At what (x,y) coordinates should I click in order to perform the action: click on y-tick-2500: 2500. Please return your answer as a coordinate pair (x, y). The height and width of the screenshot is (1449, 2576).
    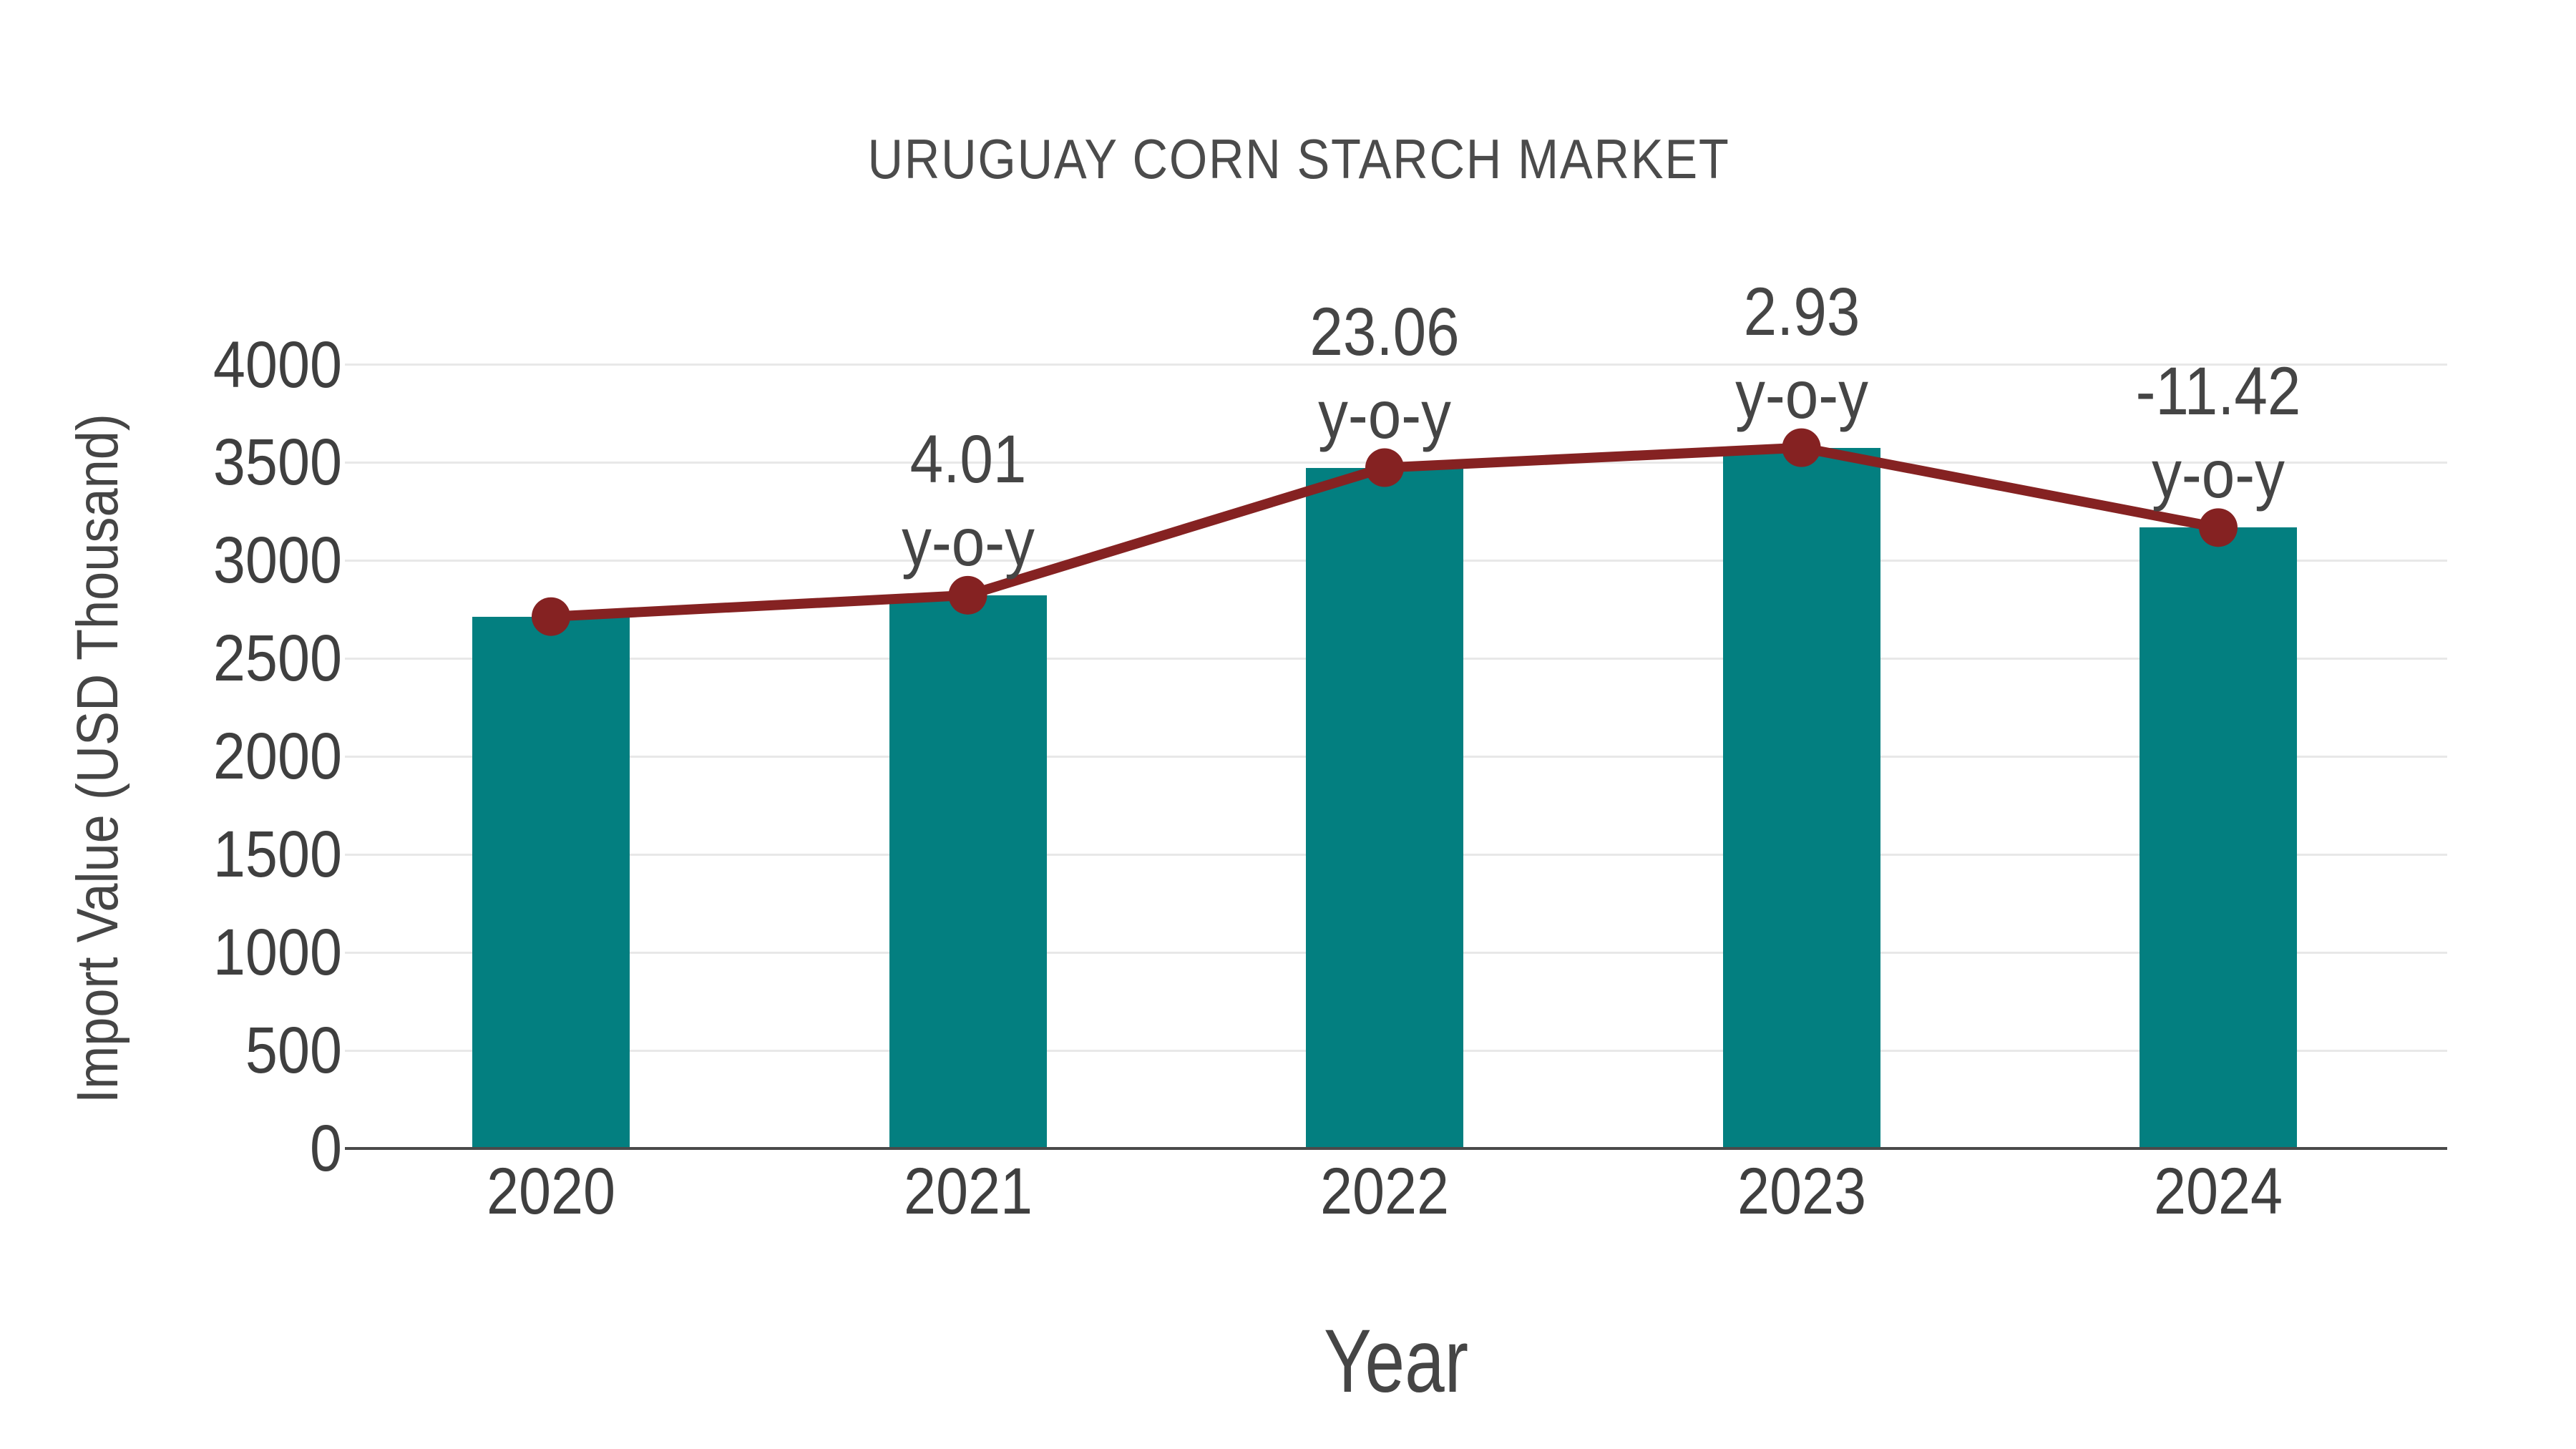
    Looking at the image, I should click on (277, 659).